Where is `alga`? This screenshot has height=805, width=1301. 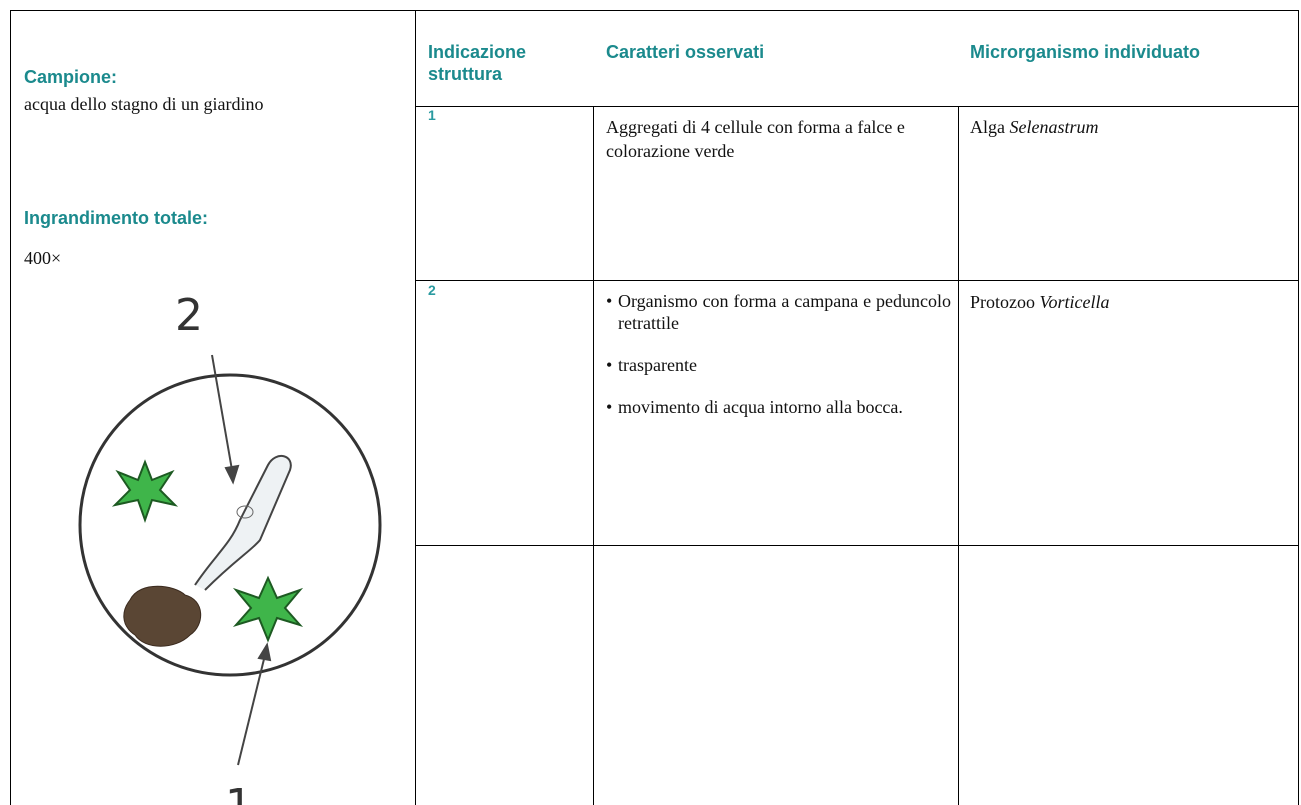
alga is located at coordinates (207, 551).